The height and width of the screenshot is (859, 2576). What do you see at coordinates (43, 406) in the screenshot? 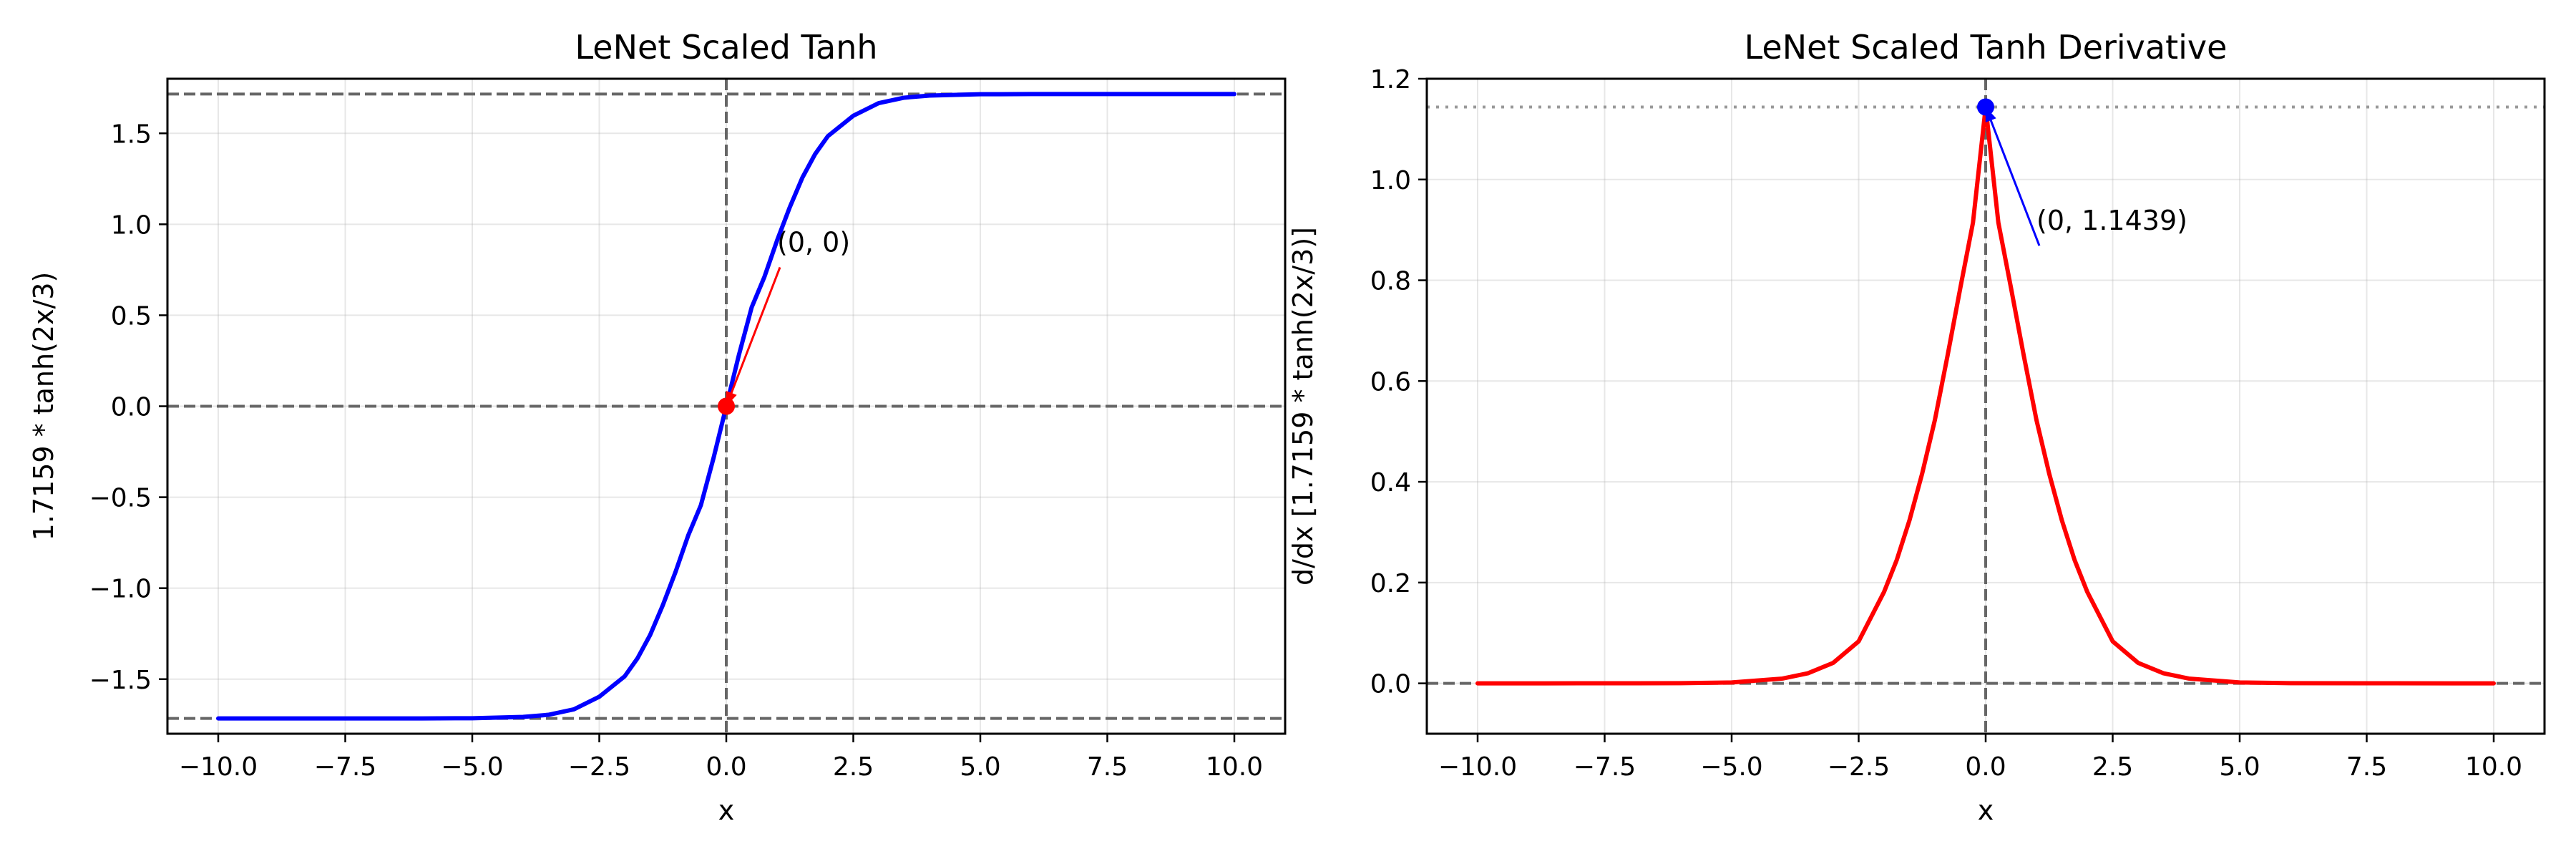
I see `y-axis-label: 1.7159 * tanh(2x/3)` at bounding box center [43, 406].